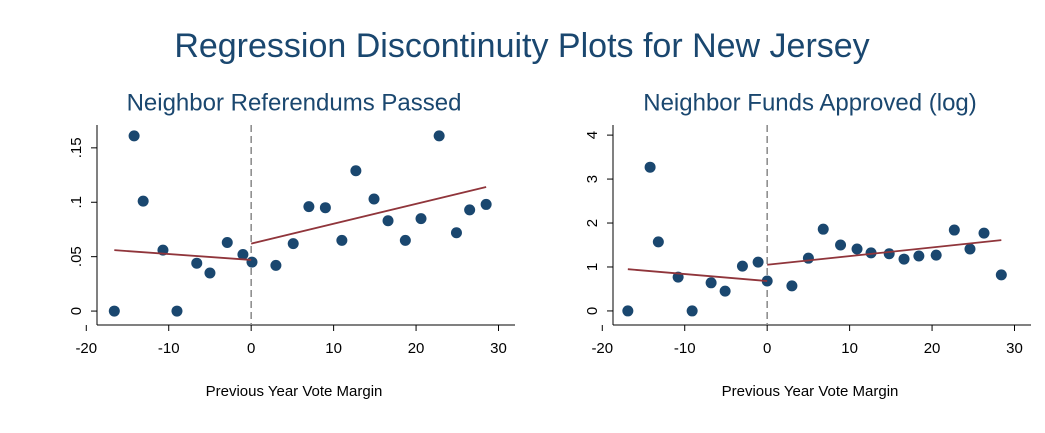 This screenshot has width=1045, height=433. I want to click on y-tick-label: .05, so click(76, 256).